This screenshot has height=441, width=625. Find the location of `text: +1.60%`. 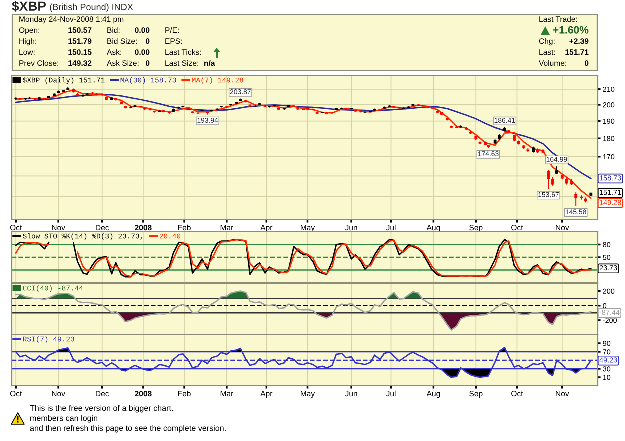

text: +1.60% is located at coordinates (571, 30).